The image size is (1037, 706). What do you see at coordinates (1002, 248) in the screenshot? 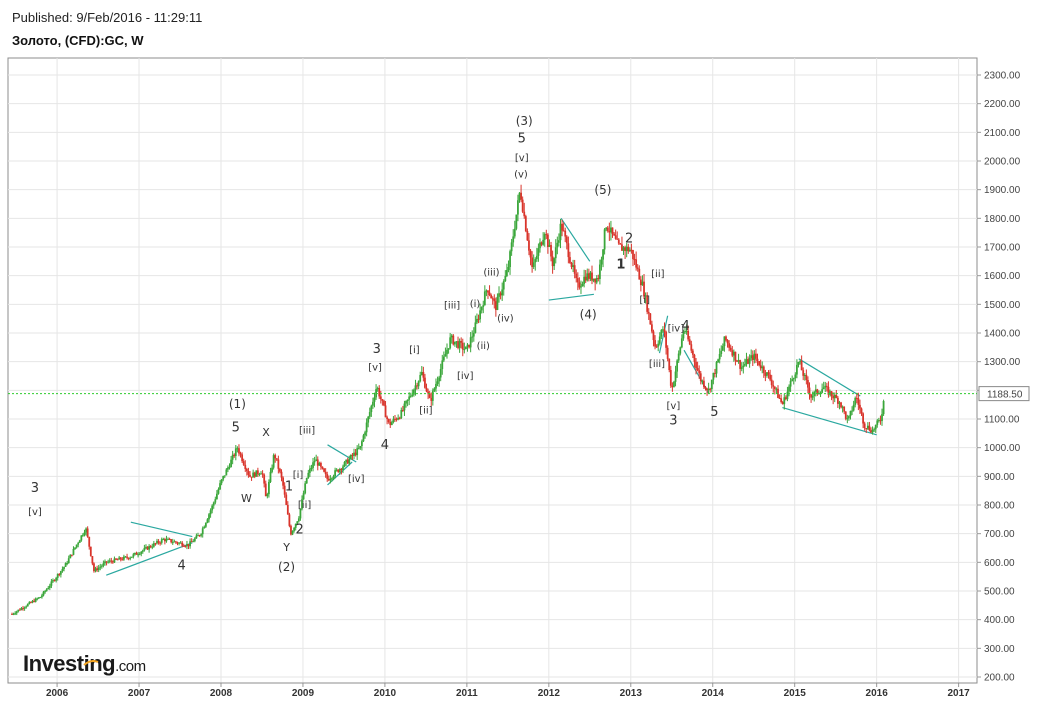
I see `y-tick-label: 1700.00` at bounding box center [1002, 248].